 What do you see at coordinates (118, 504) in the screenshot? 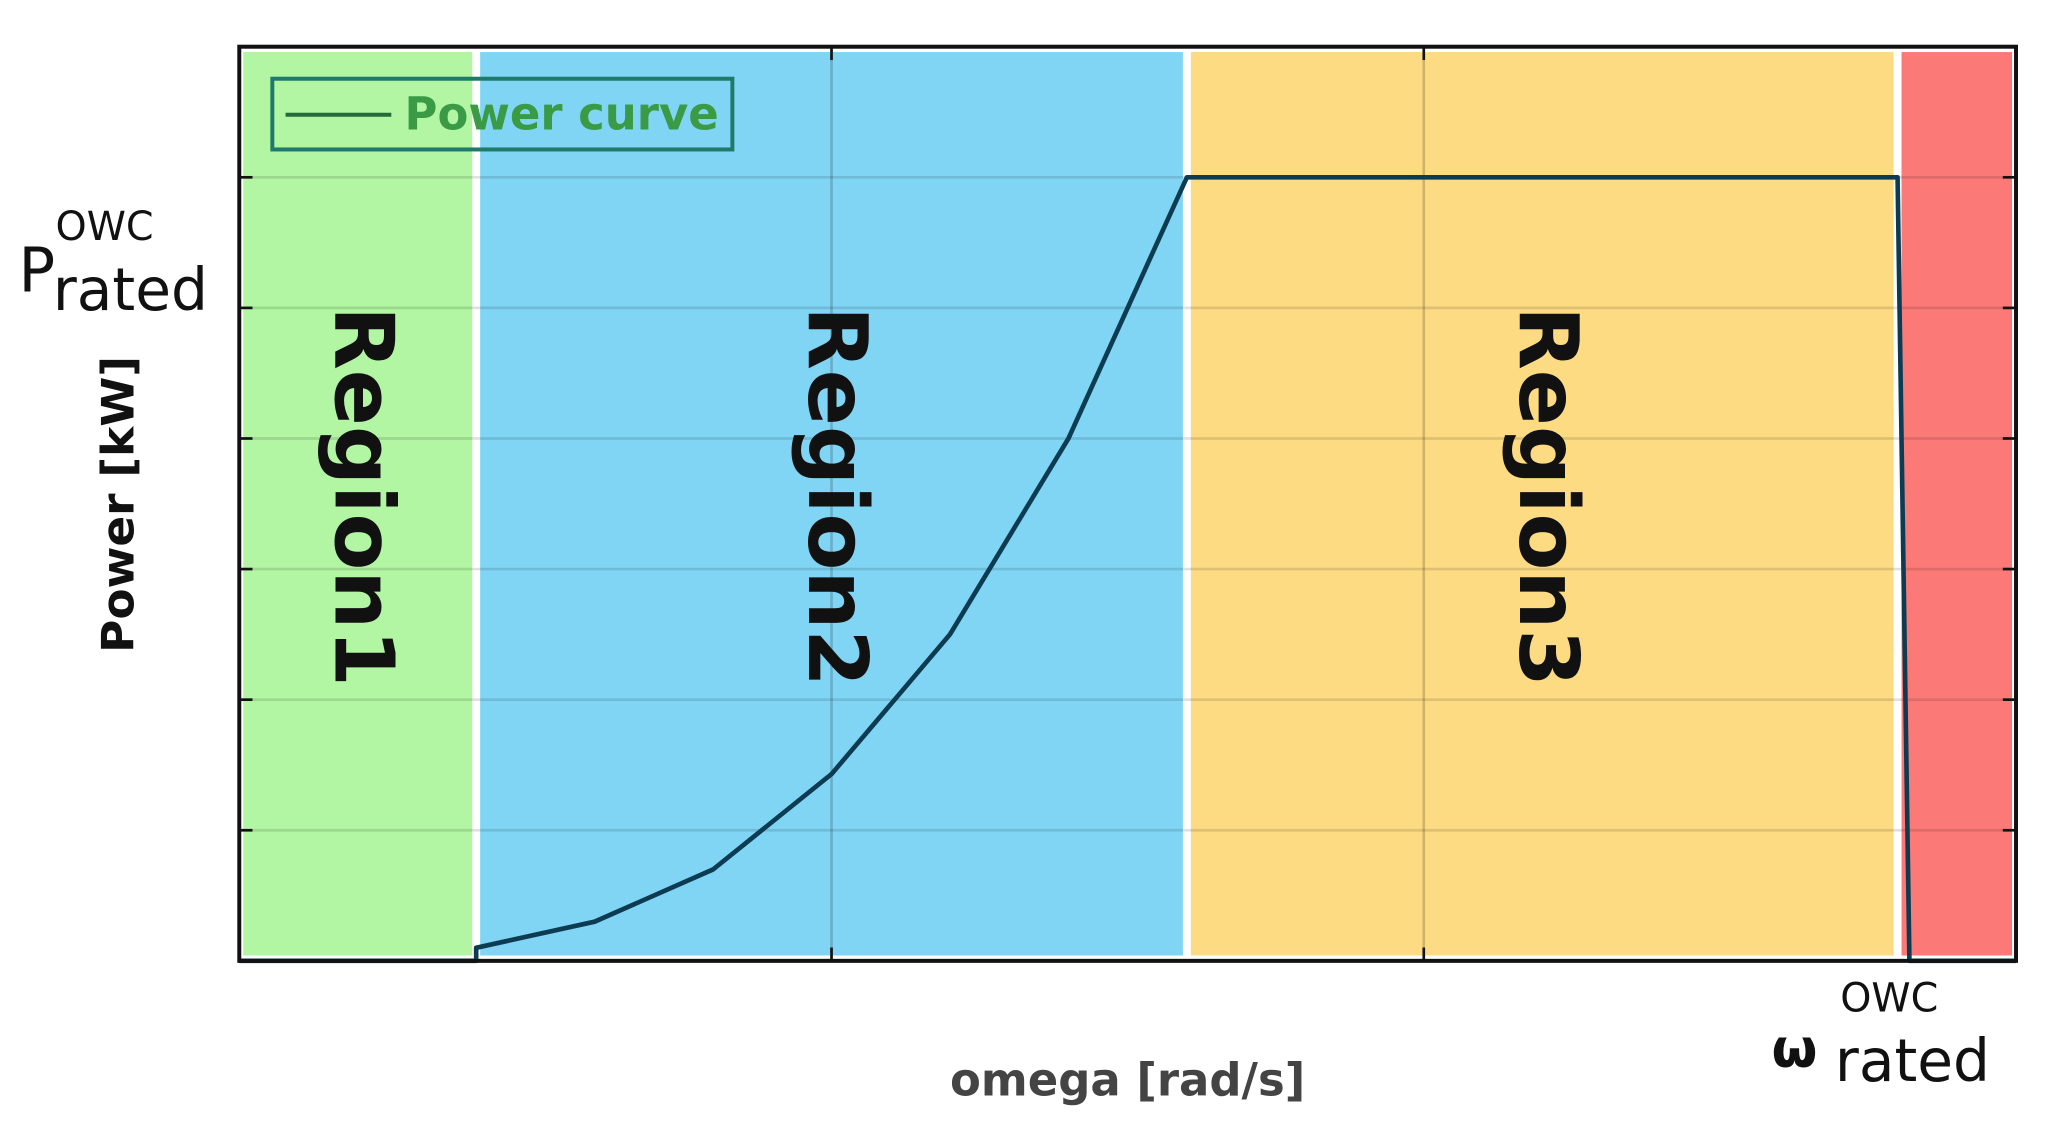
I see `y-axis-label: Power [kW]` at bounding box center [118, 504].